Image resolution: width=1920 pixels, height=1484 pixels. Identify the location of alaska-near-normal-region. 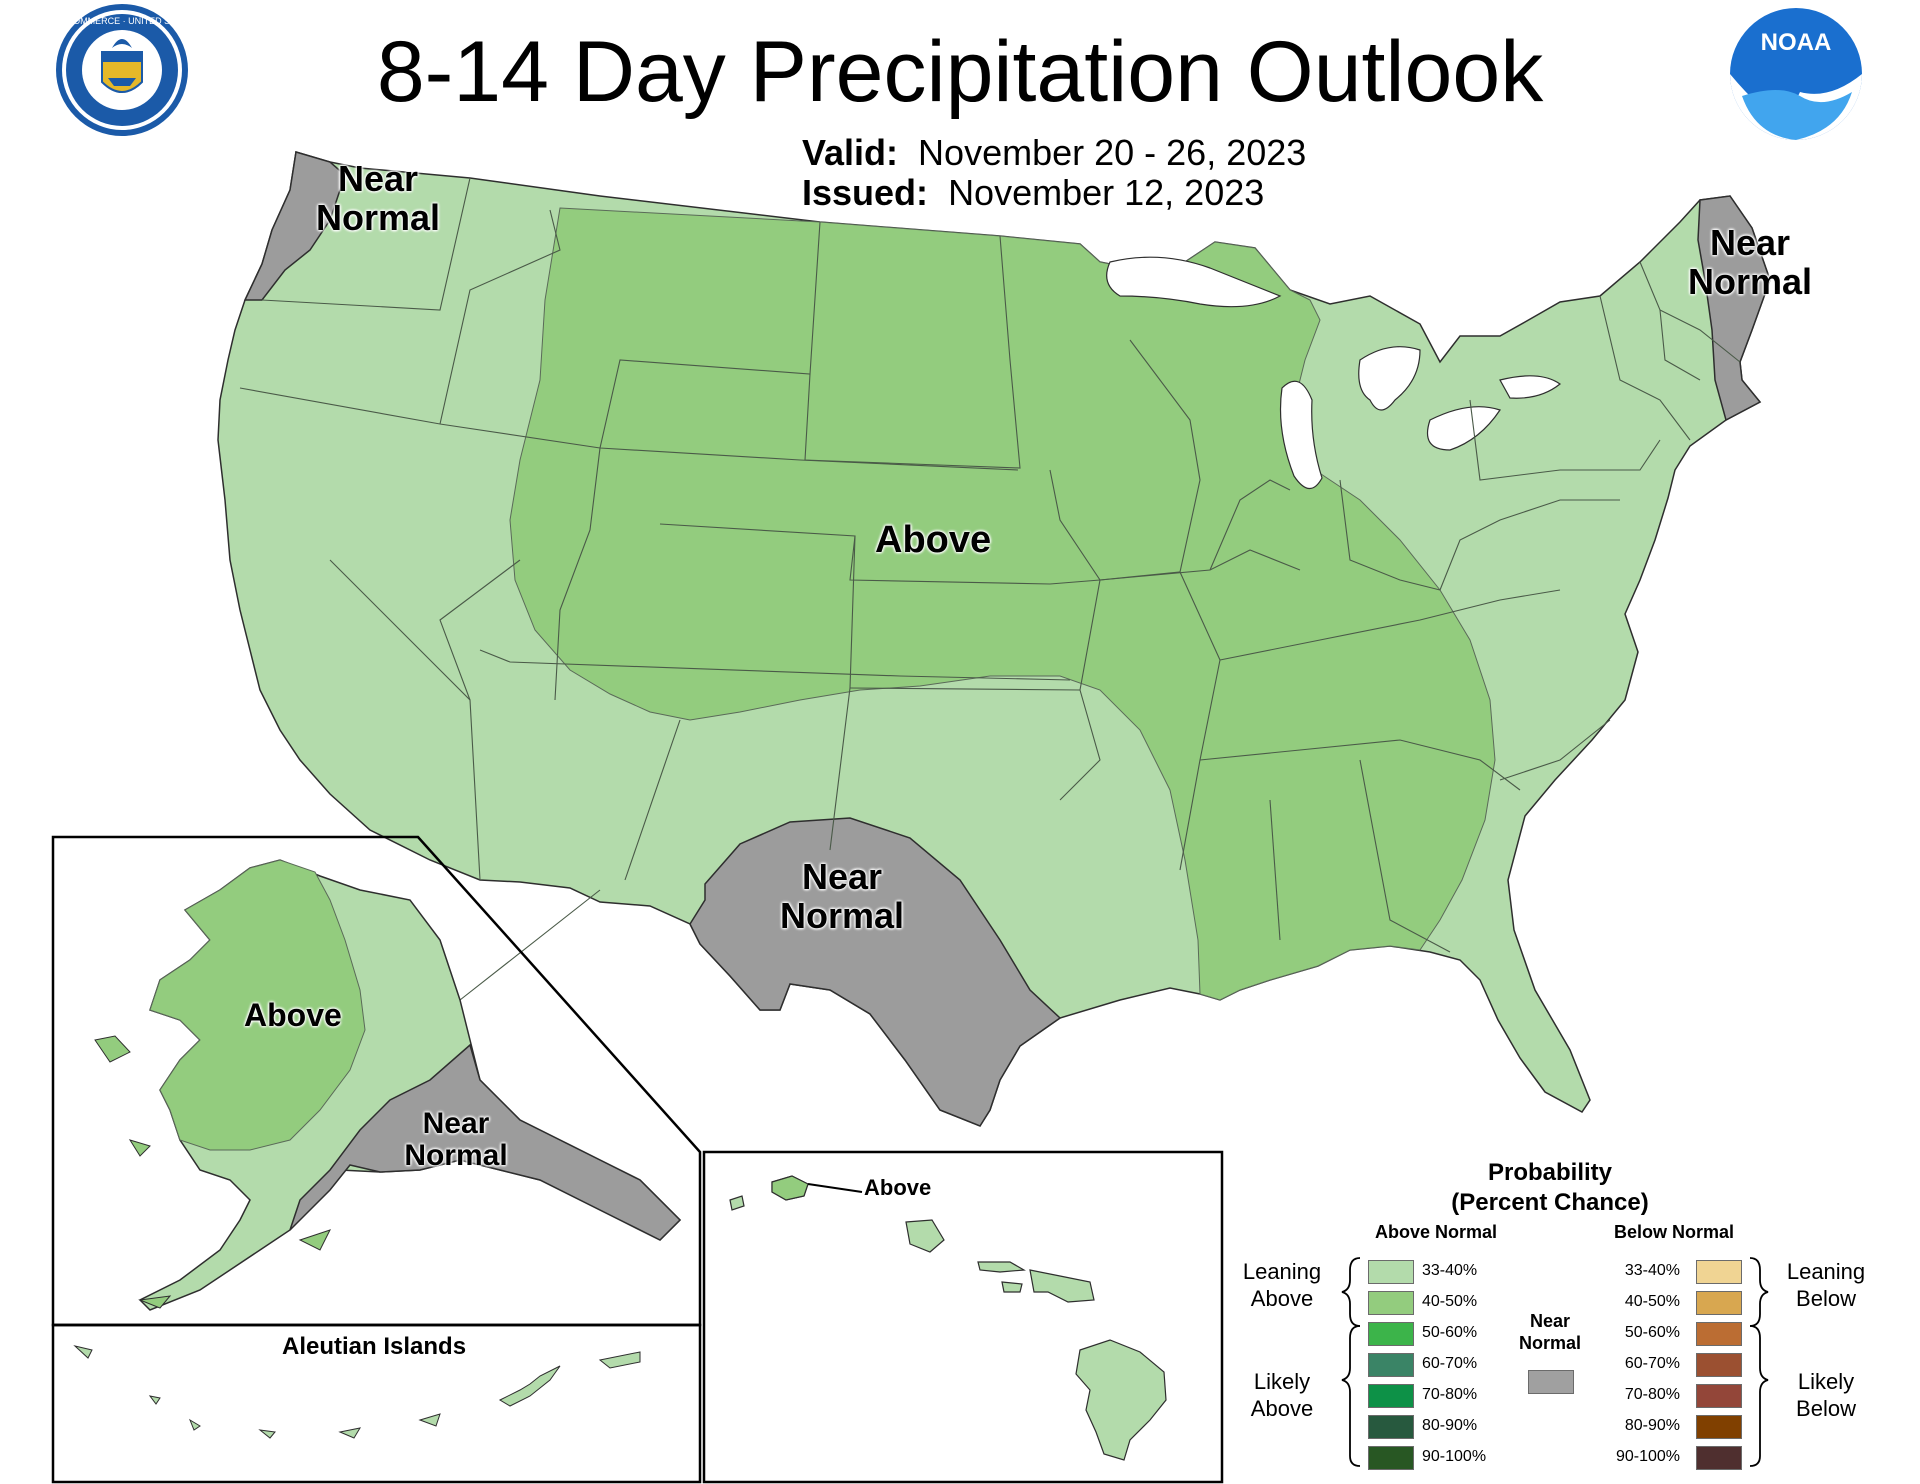
(485, 1142).